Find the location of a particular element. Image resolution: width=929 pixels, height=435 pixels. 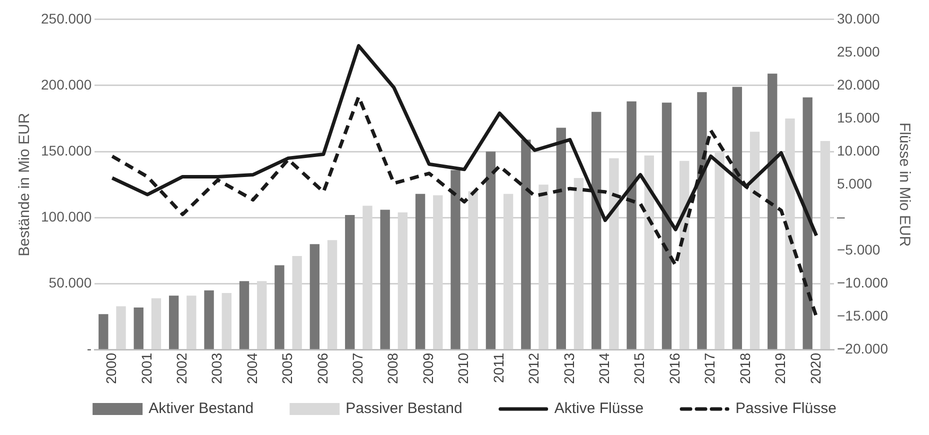

x-tick-label: 2016 is located at coordinates (674, 368).